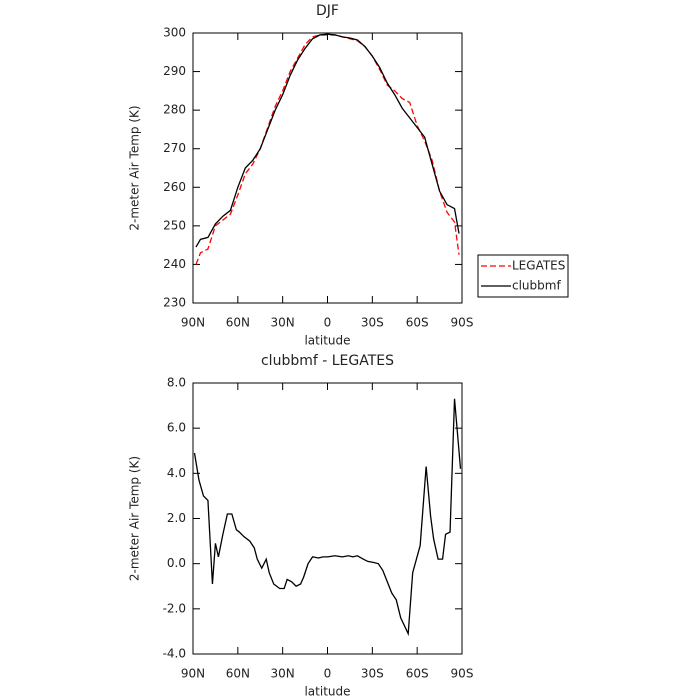  I want to click on chart-title: DJF, so click(327, 11).